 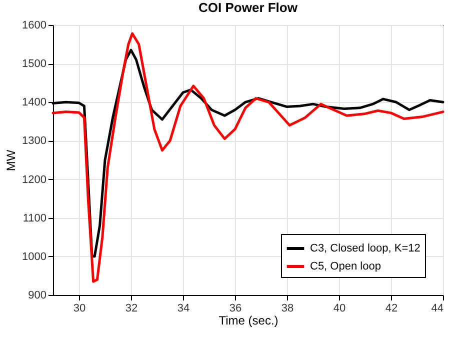 What do you see at coordinates (437, 308) in the screenshot?
I see `x-tick-label: 44` at bounding box center [437, 308].